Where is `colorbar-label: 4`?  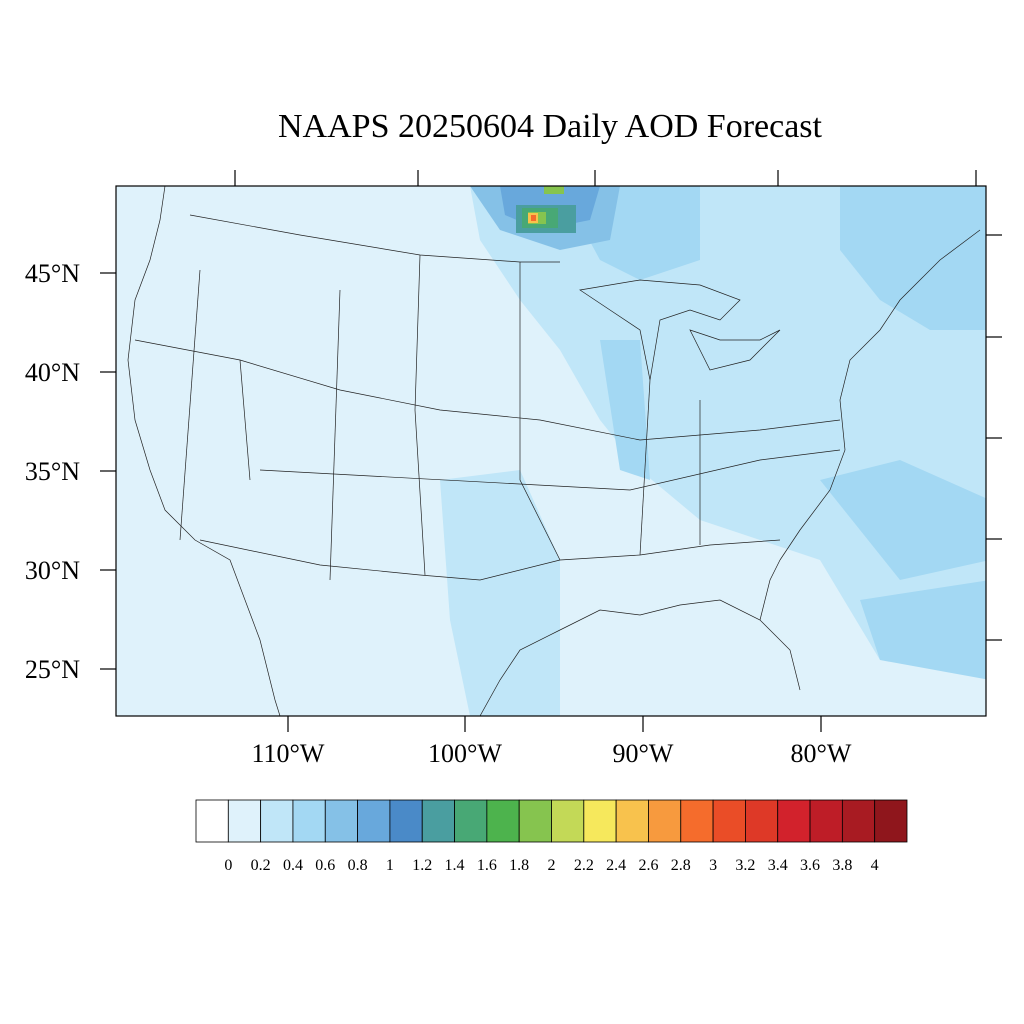
colorbar-label: 4 is located at coordinates (875, 865).